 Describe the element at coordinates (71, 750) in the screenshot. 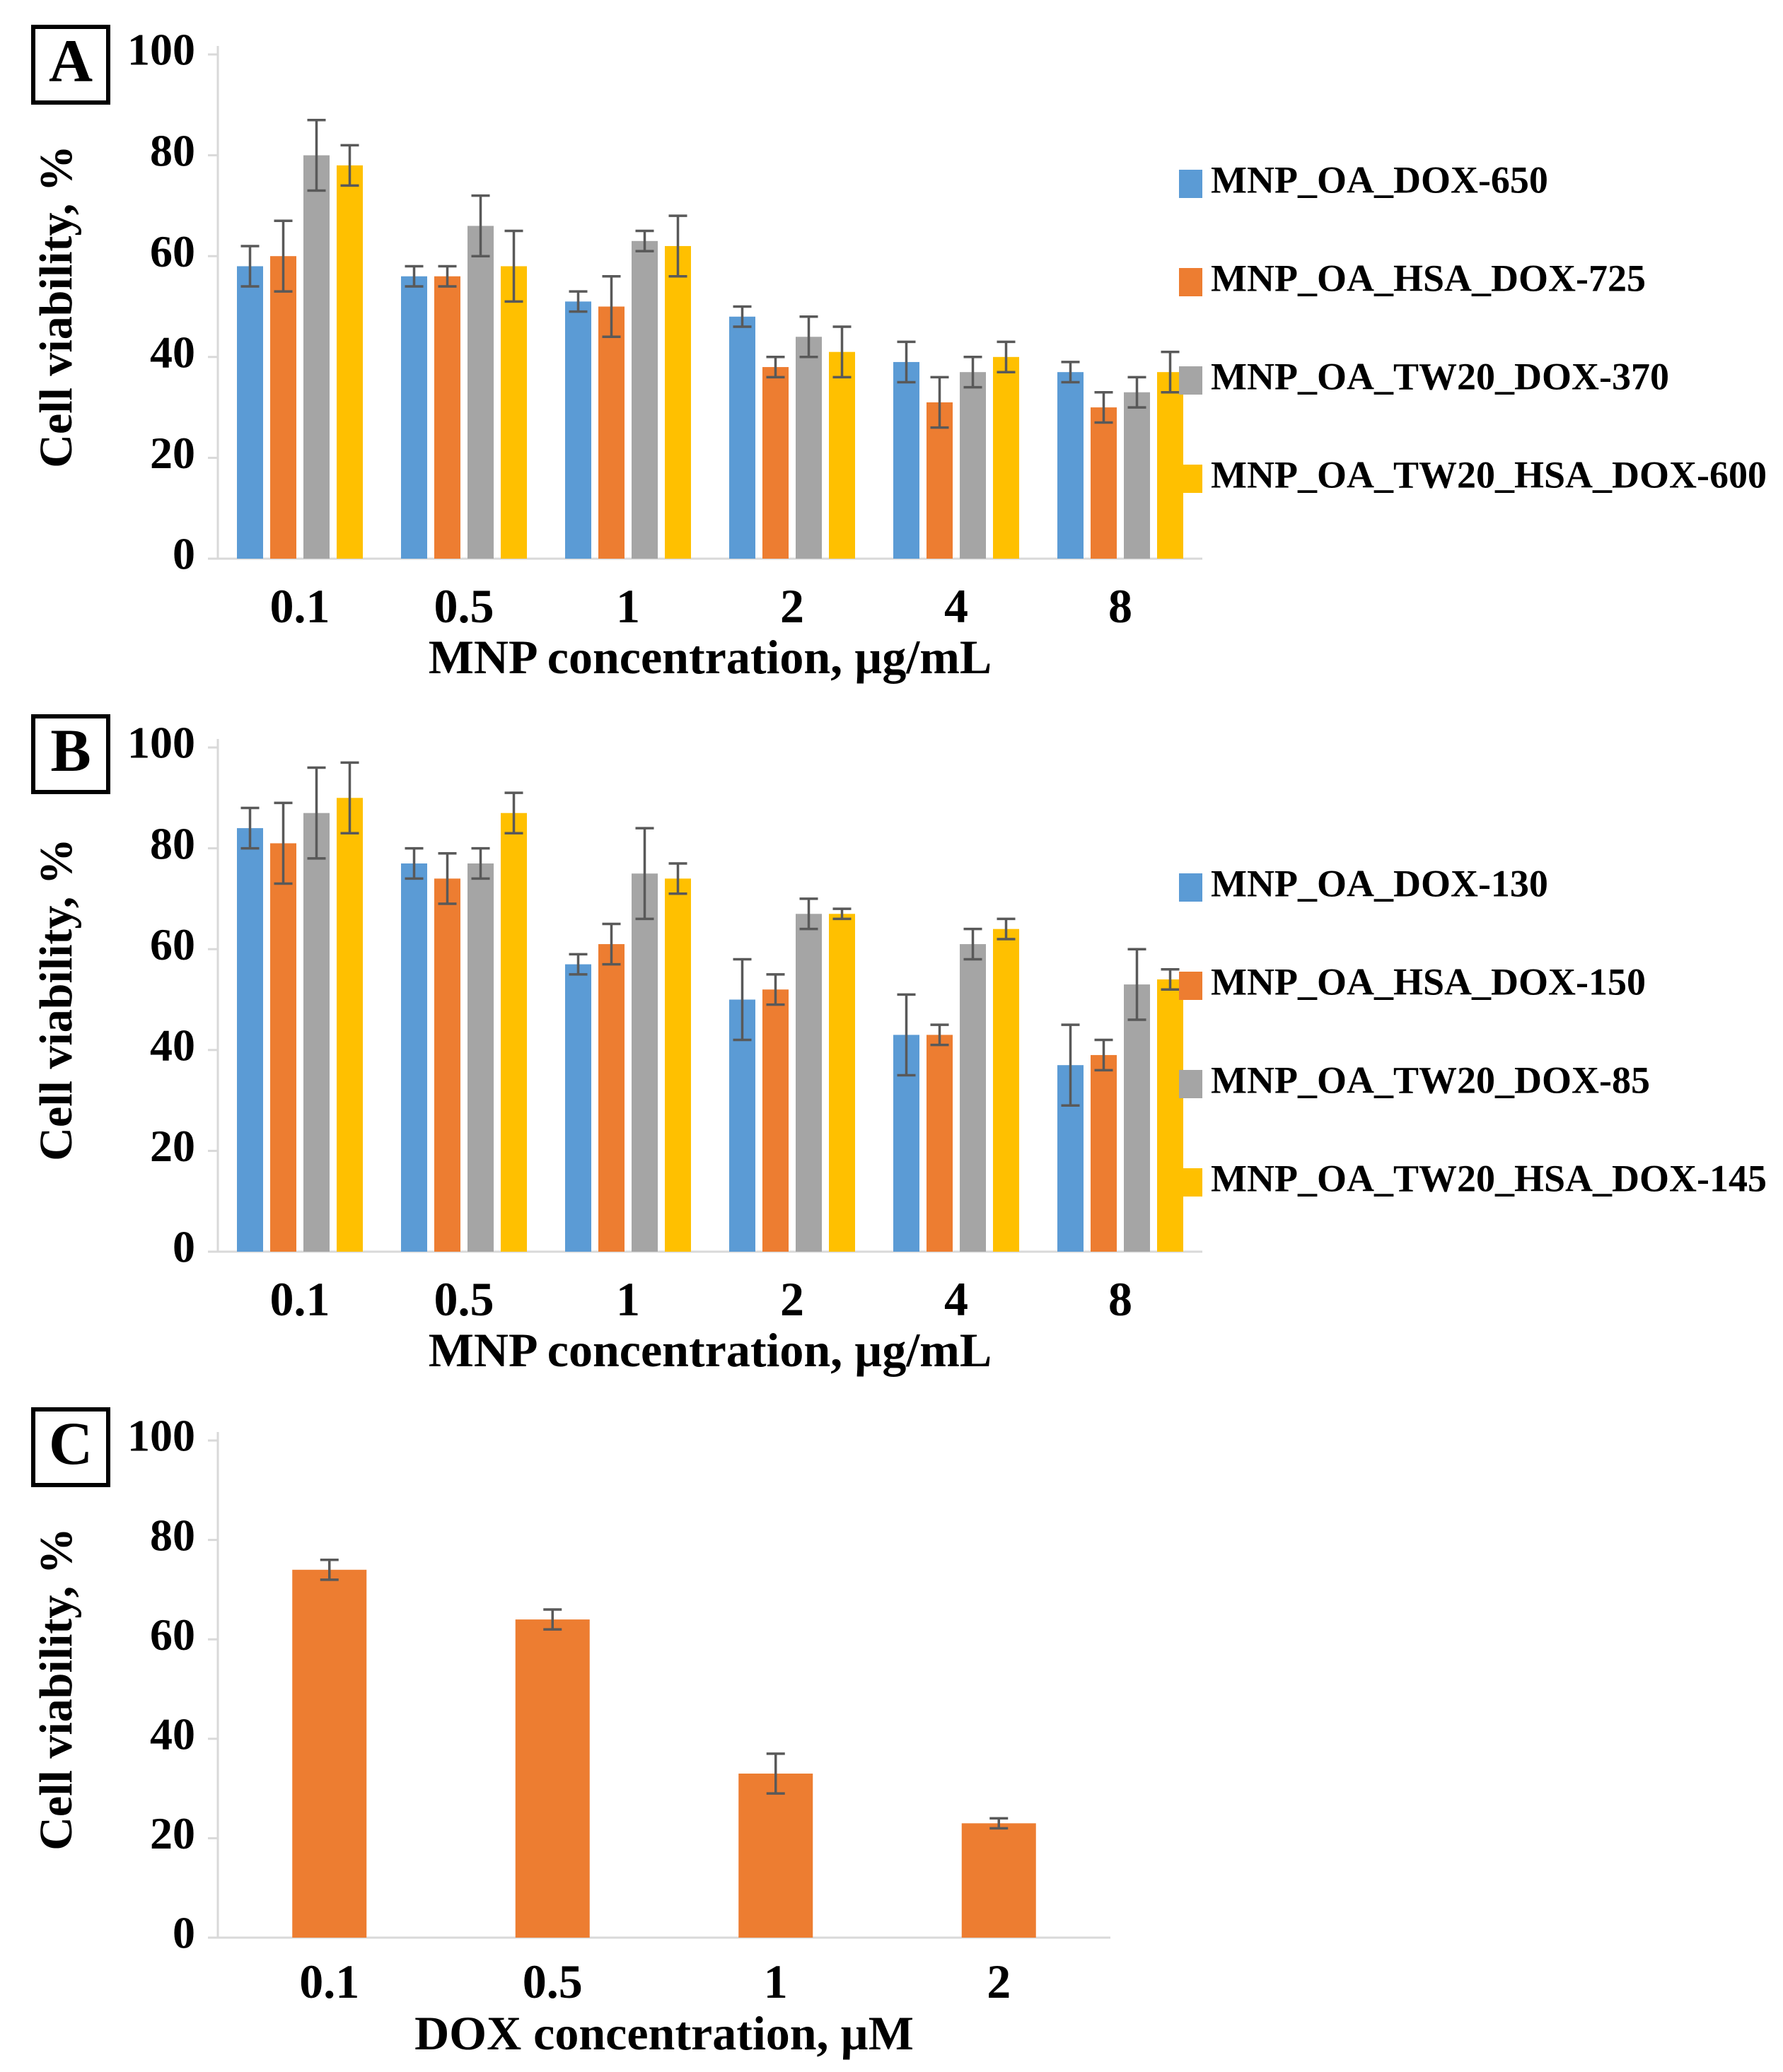

I see `panel-letter: B` at that location.